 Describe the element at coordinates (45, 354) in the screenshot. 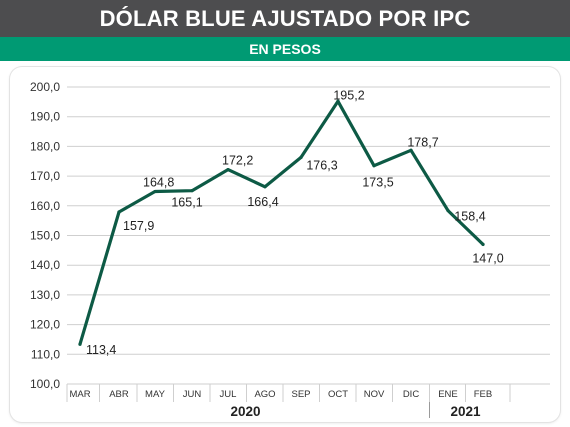

I see `y-tick-label: 110,0` at that location.